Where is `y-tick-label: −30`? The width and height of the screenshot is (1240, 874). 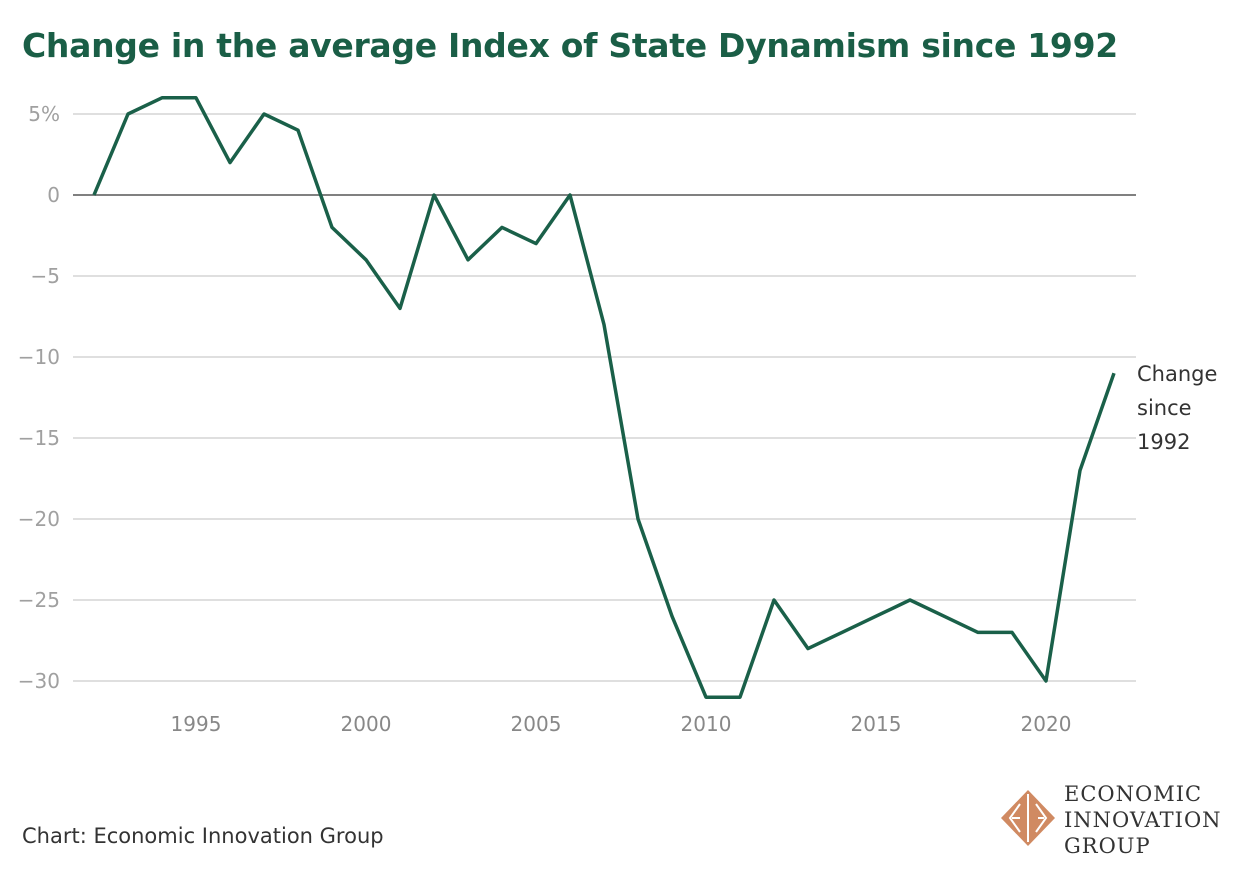 y-tick-label: −30 is located at coordinates (39, 681).